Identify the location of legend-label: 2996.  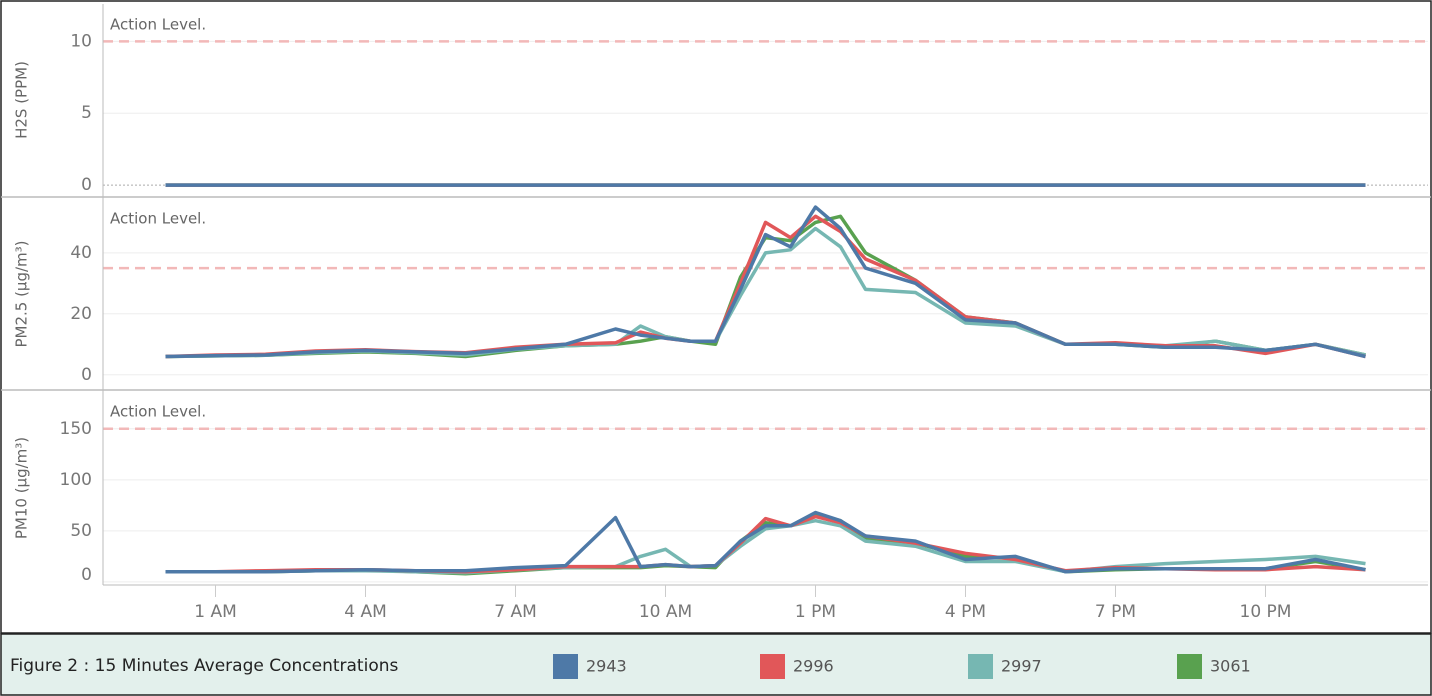
(813, 666).